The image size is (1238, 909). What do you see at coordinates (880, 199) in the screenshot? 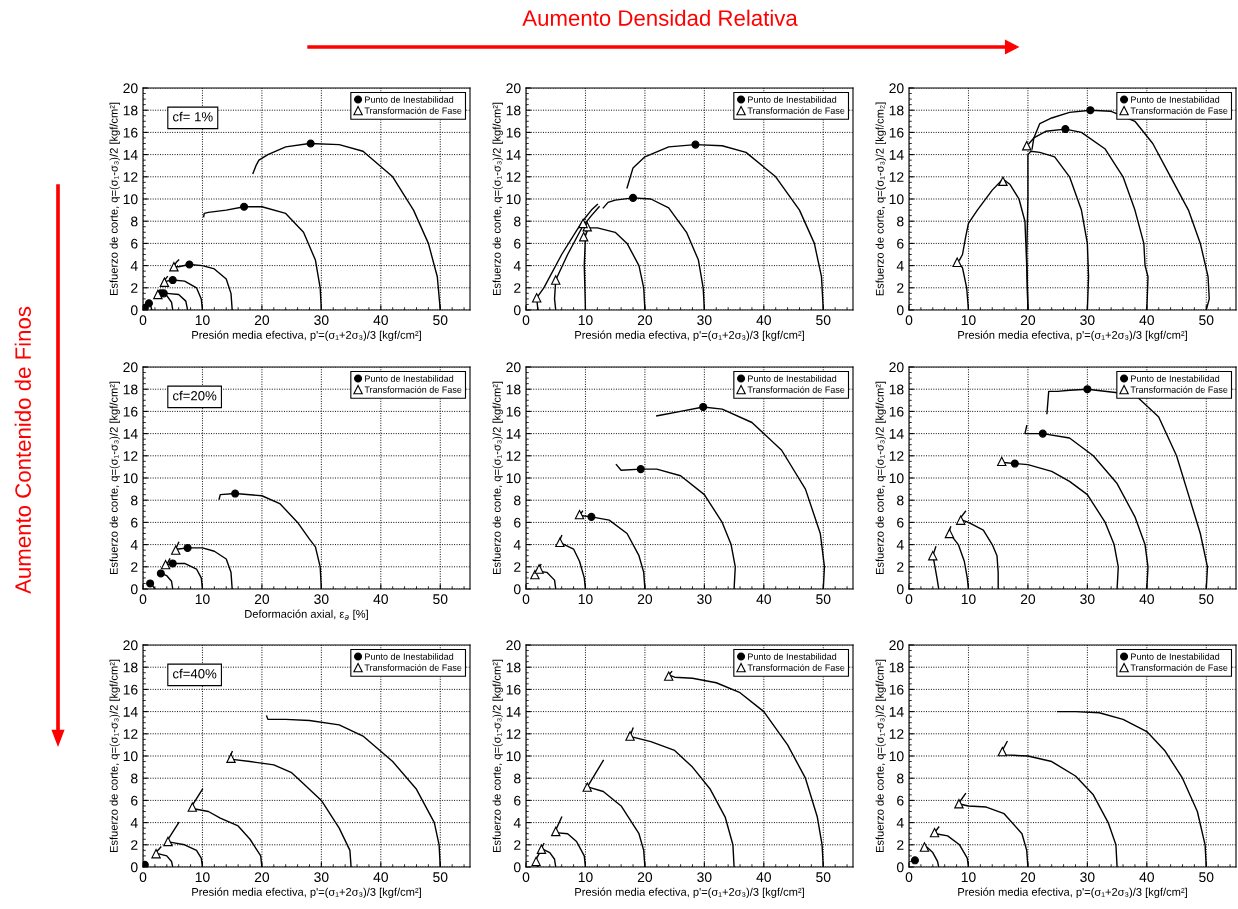
I see `y-axis-title: Esfuerzo de corte, q=(σ₁-σ₃)/2 [kgf/cm₂]` at bounding box center [880, 199].